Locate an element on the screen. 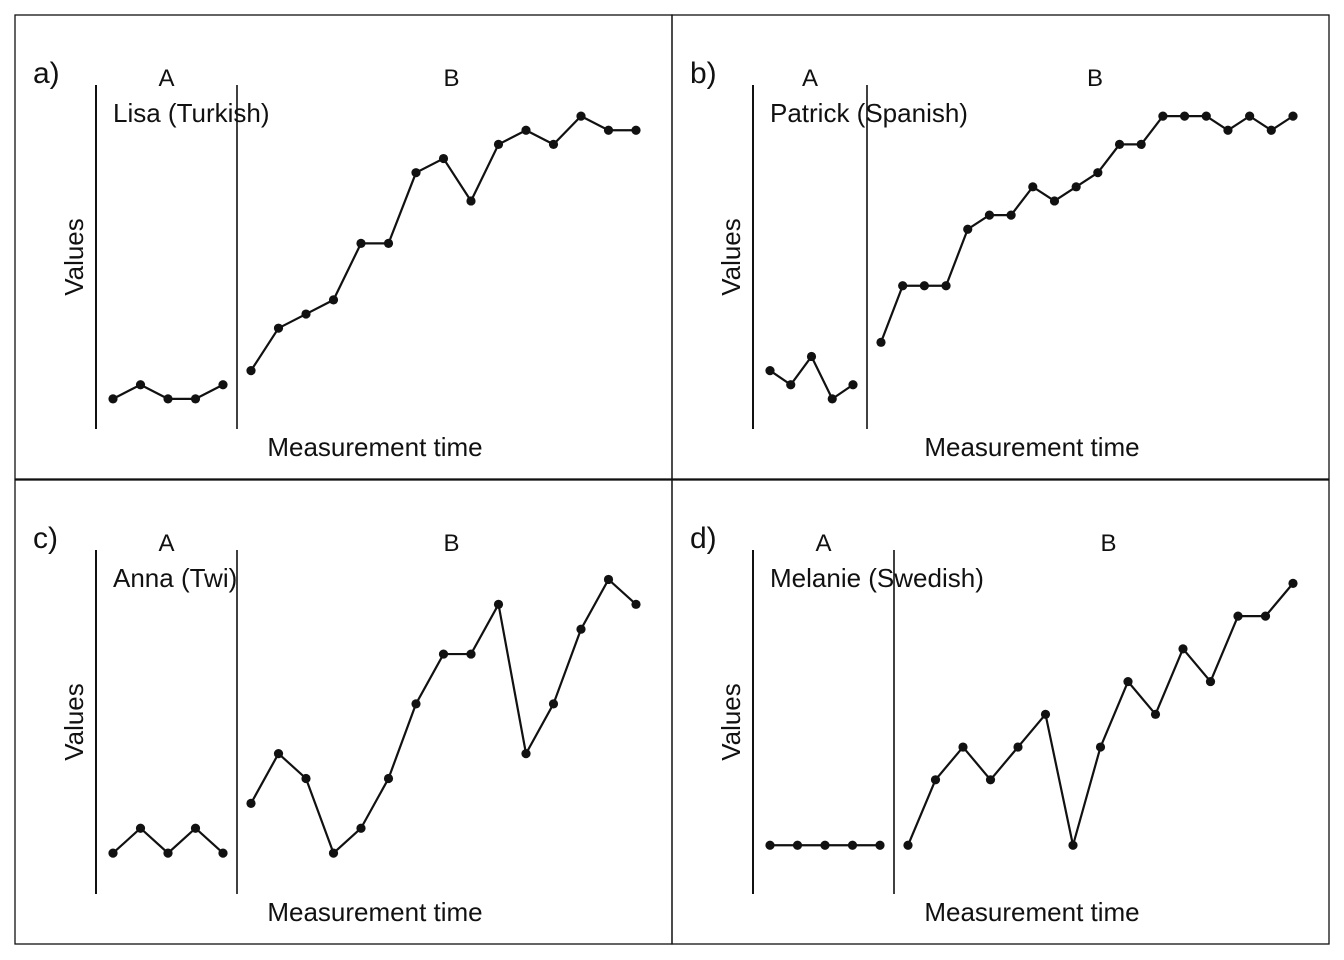 This screenshot has width=1344, height=960. panel-label: c) is located at coordinates (45, 538).